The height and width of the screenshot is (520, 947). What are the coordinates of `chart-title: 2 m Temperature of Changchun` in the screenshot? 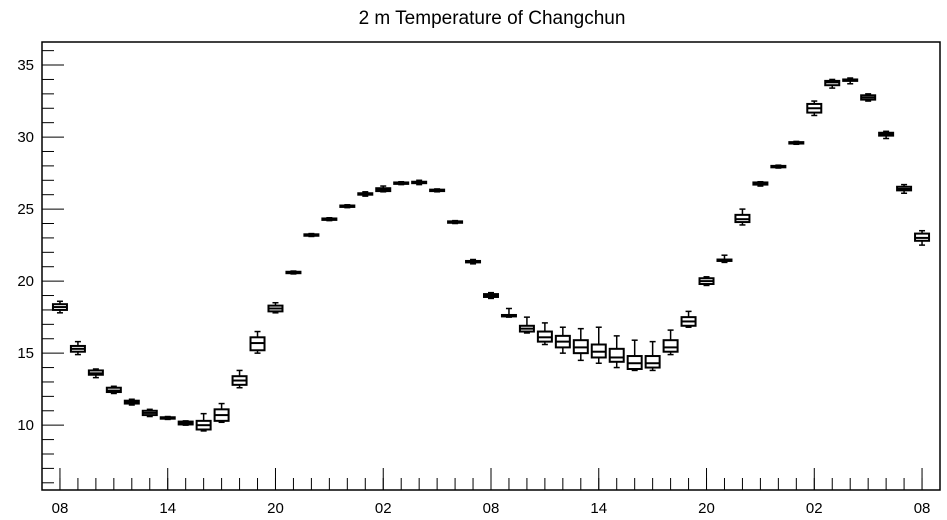 It's located at (492, 18).